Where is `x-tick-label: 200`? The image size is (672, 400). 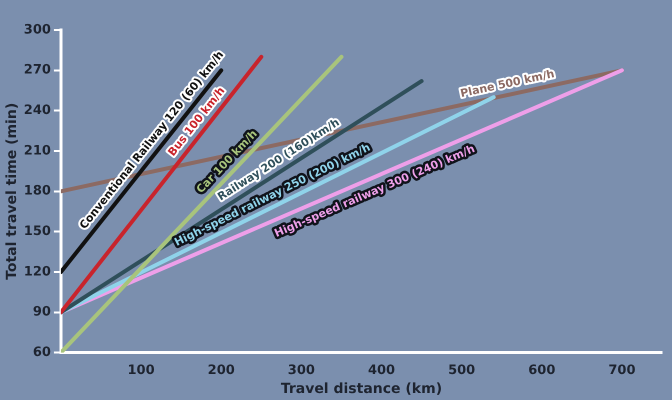
x-tick-label: 200 is located at coordinates (221, 370).